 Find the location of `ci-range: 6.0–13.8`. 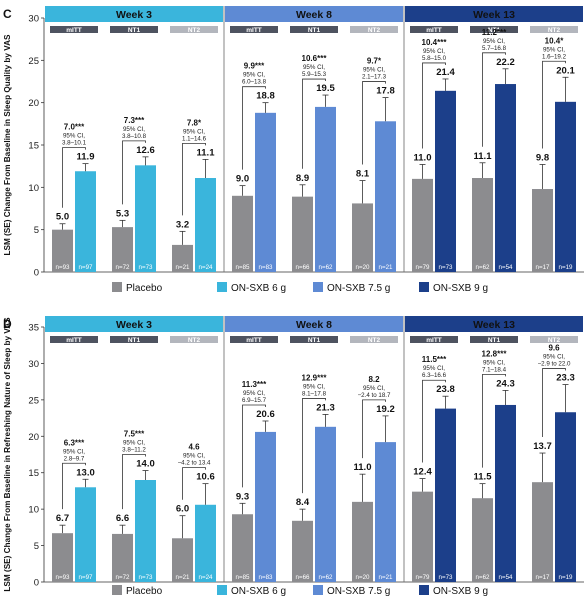

ci-range: 6.0–13.8 is located at coordinates (254, 82).